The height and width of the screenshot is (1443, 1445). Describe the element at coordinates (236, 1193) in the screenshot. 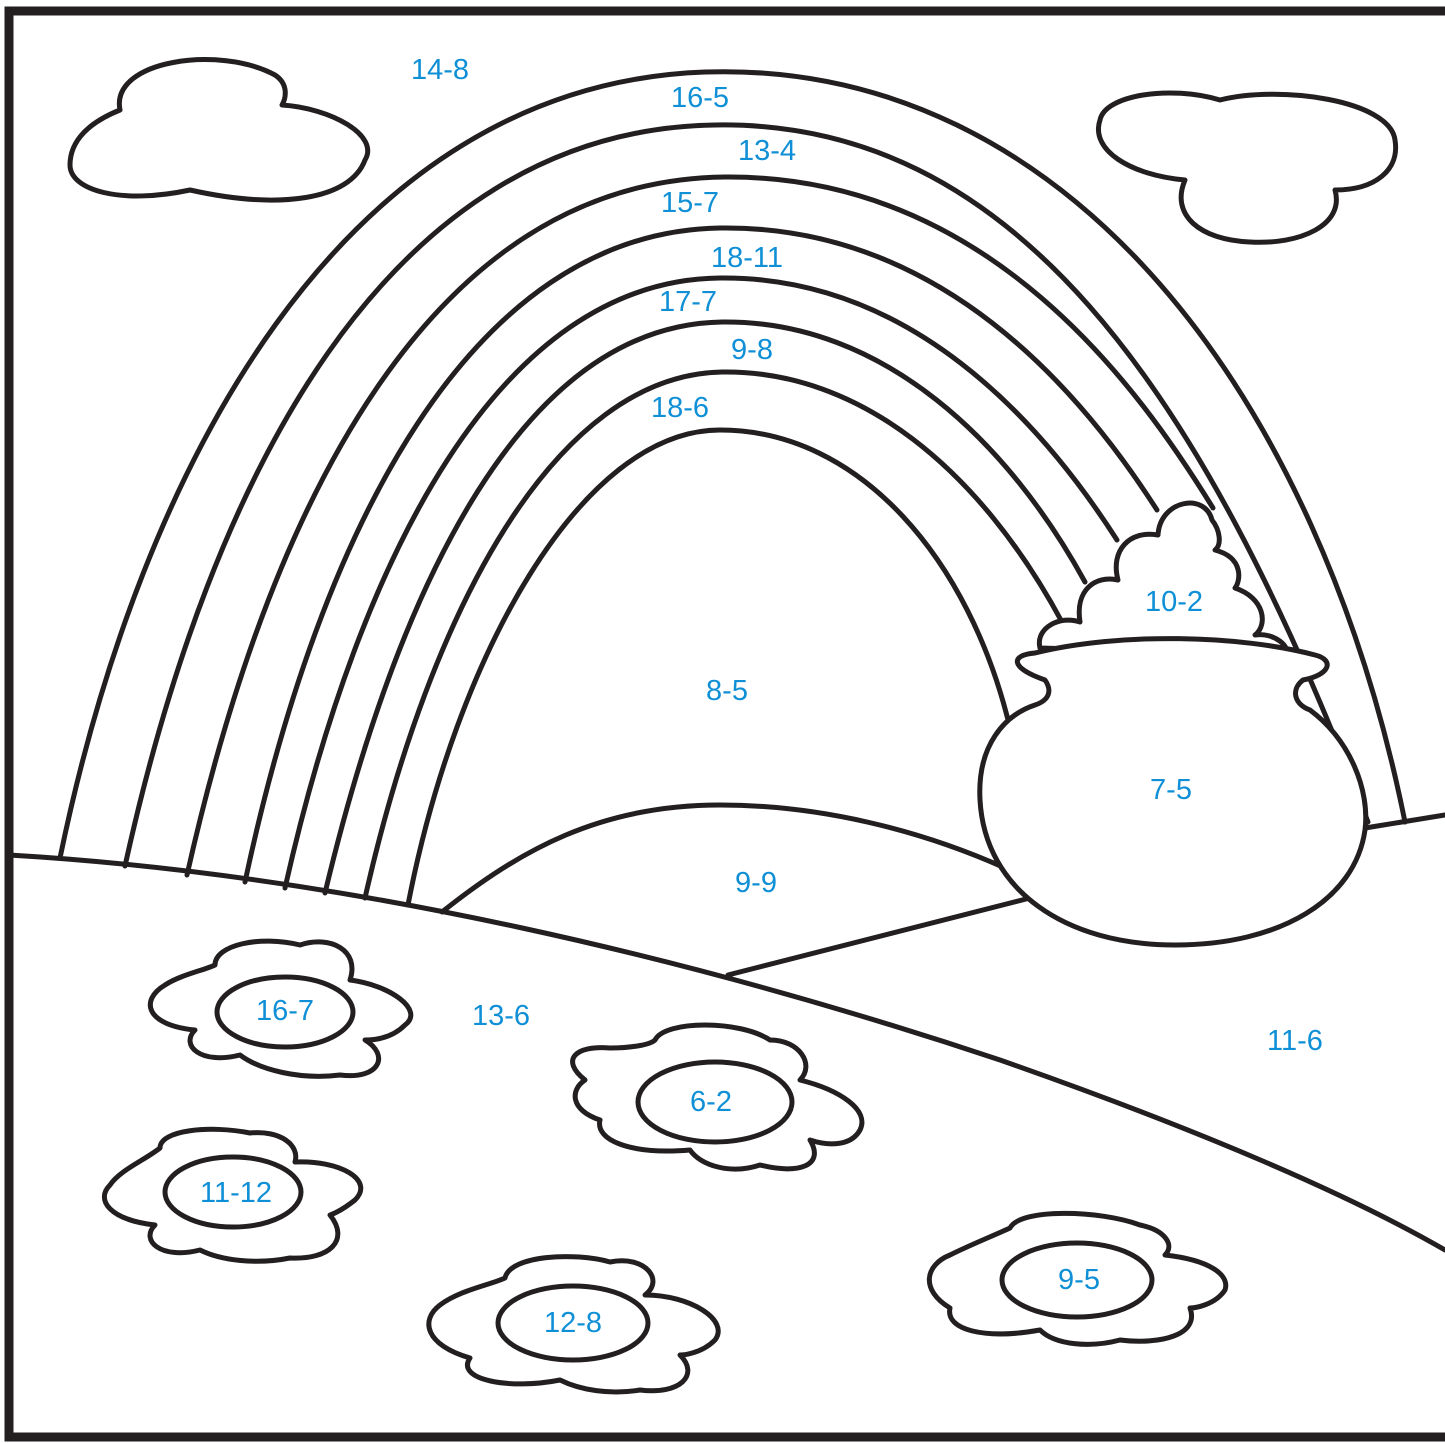

I see `label-flower-3: 11-12` at that location.